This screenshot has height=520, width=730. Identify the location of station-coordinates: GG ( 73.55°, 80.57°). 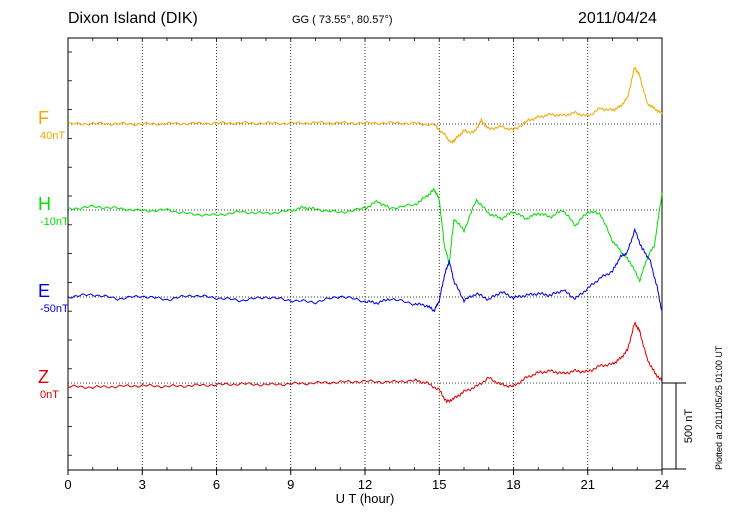
(342, 20).